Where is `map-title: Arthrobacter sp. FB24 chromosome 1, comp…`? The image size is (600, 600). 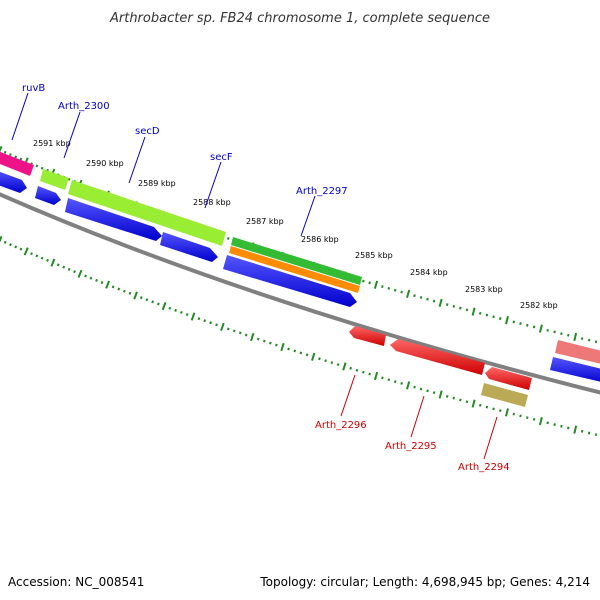
map-title: Arthrobacter sp. FB24 chromosome 1, comp… is located at coordinates (299, 18).